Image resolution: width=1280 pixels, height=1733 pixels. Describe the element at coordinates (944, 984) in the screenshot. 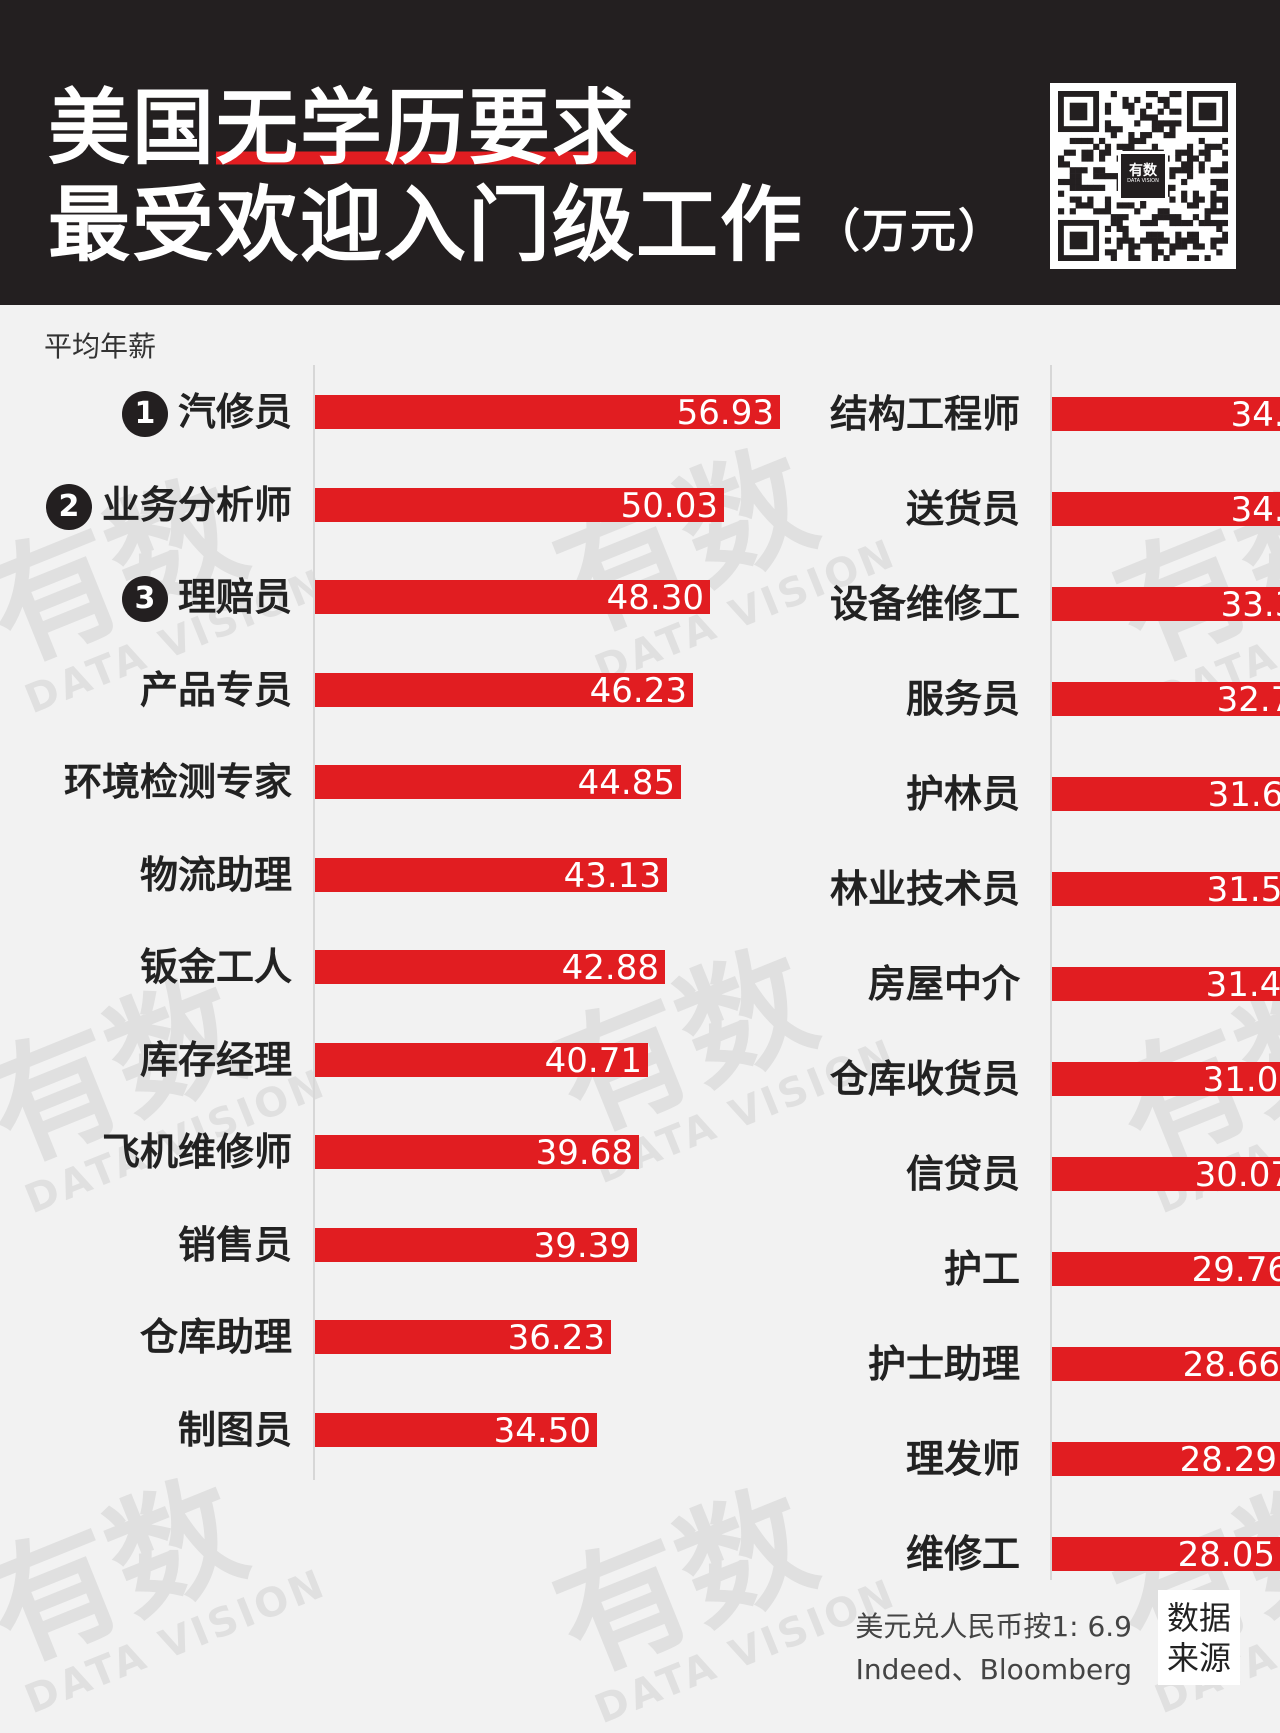

I see `category-label: 房屋中介` at that location.